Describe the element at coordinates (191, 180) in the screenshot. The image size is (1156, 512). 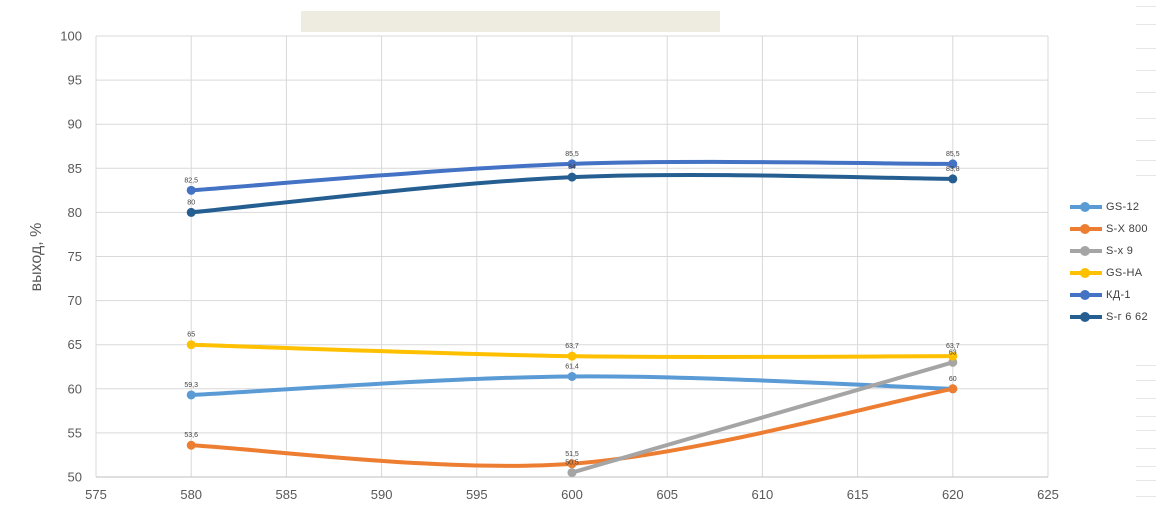
I see `data-label: 82,5` at that location.